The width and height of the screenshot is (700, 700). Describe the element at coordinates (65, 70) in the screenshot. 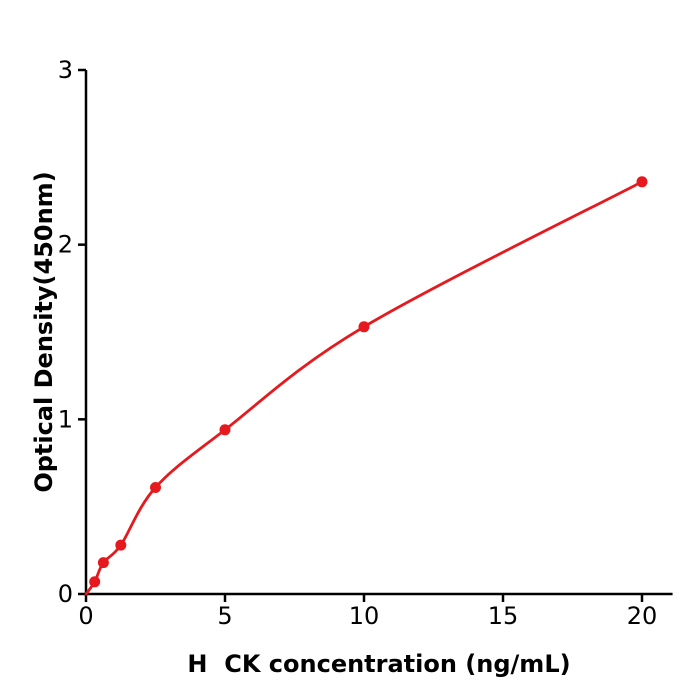

I see `y-tick-label: 3` at that location.